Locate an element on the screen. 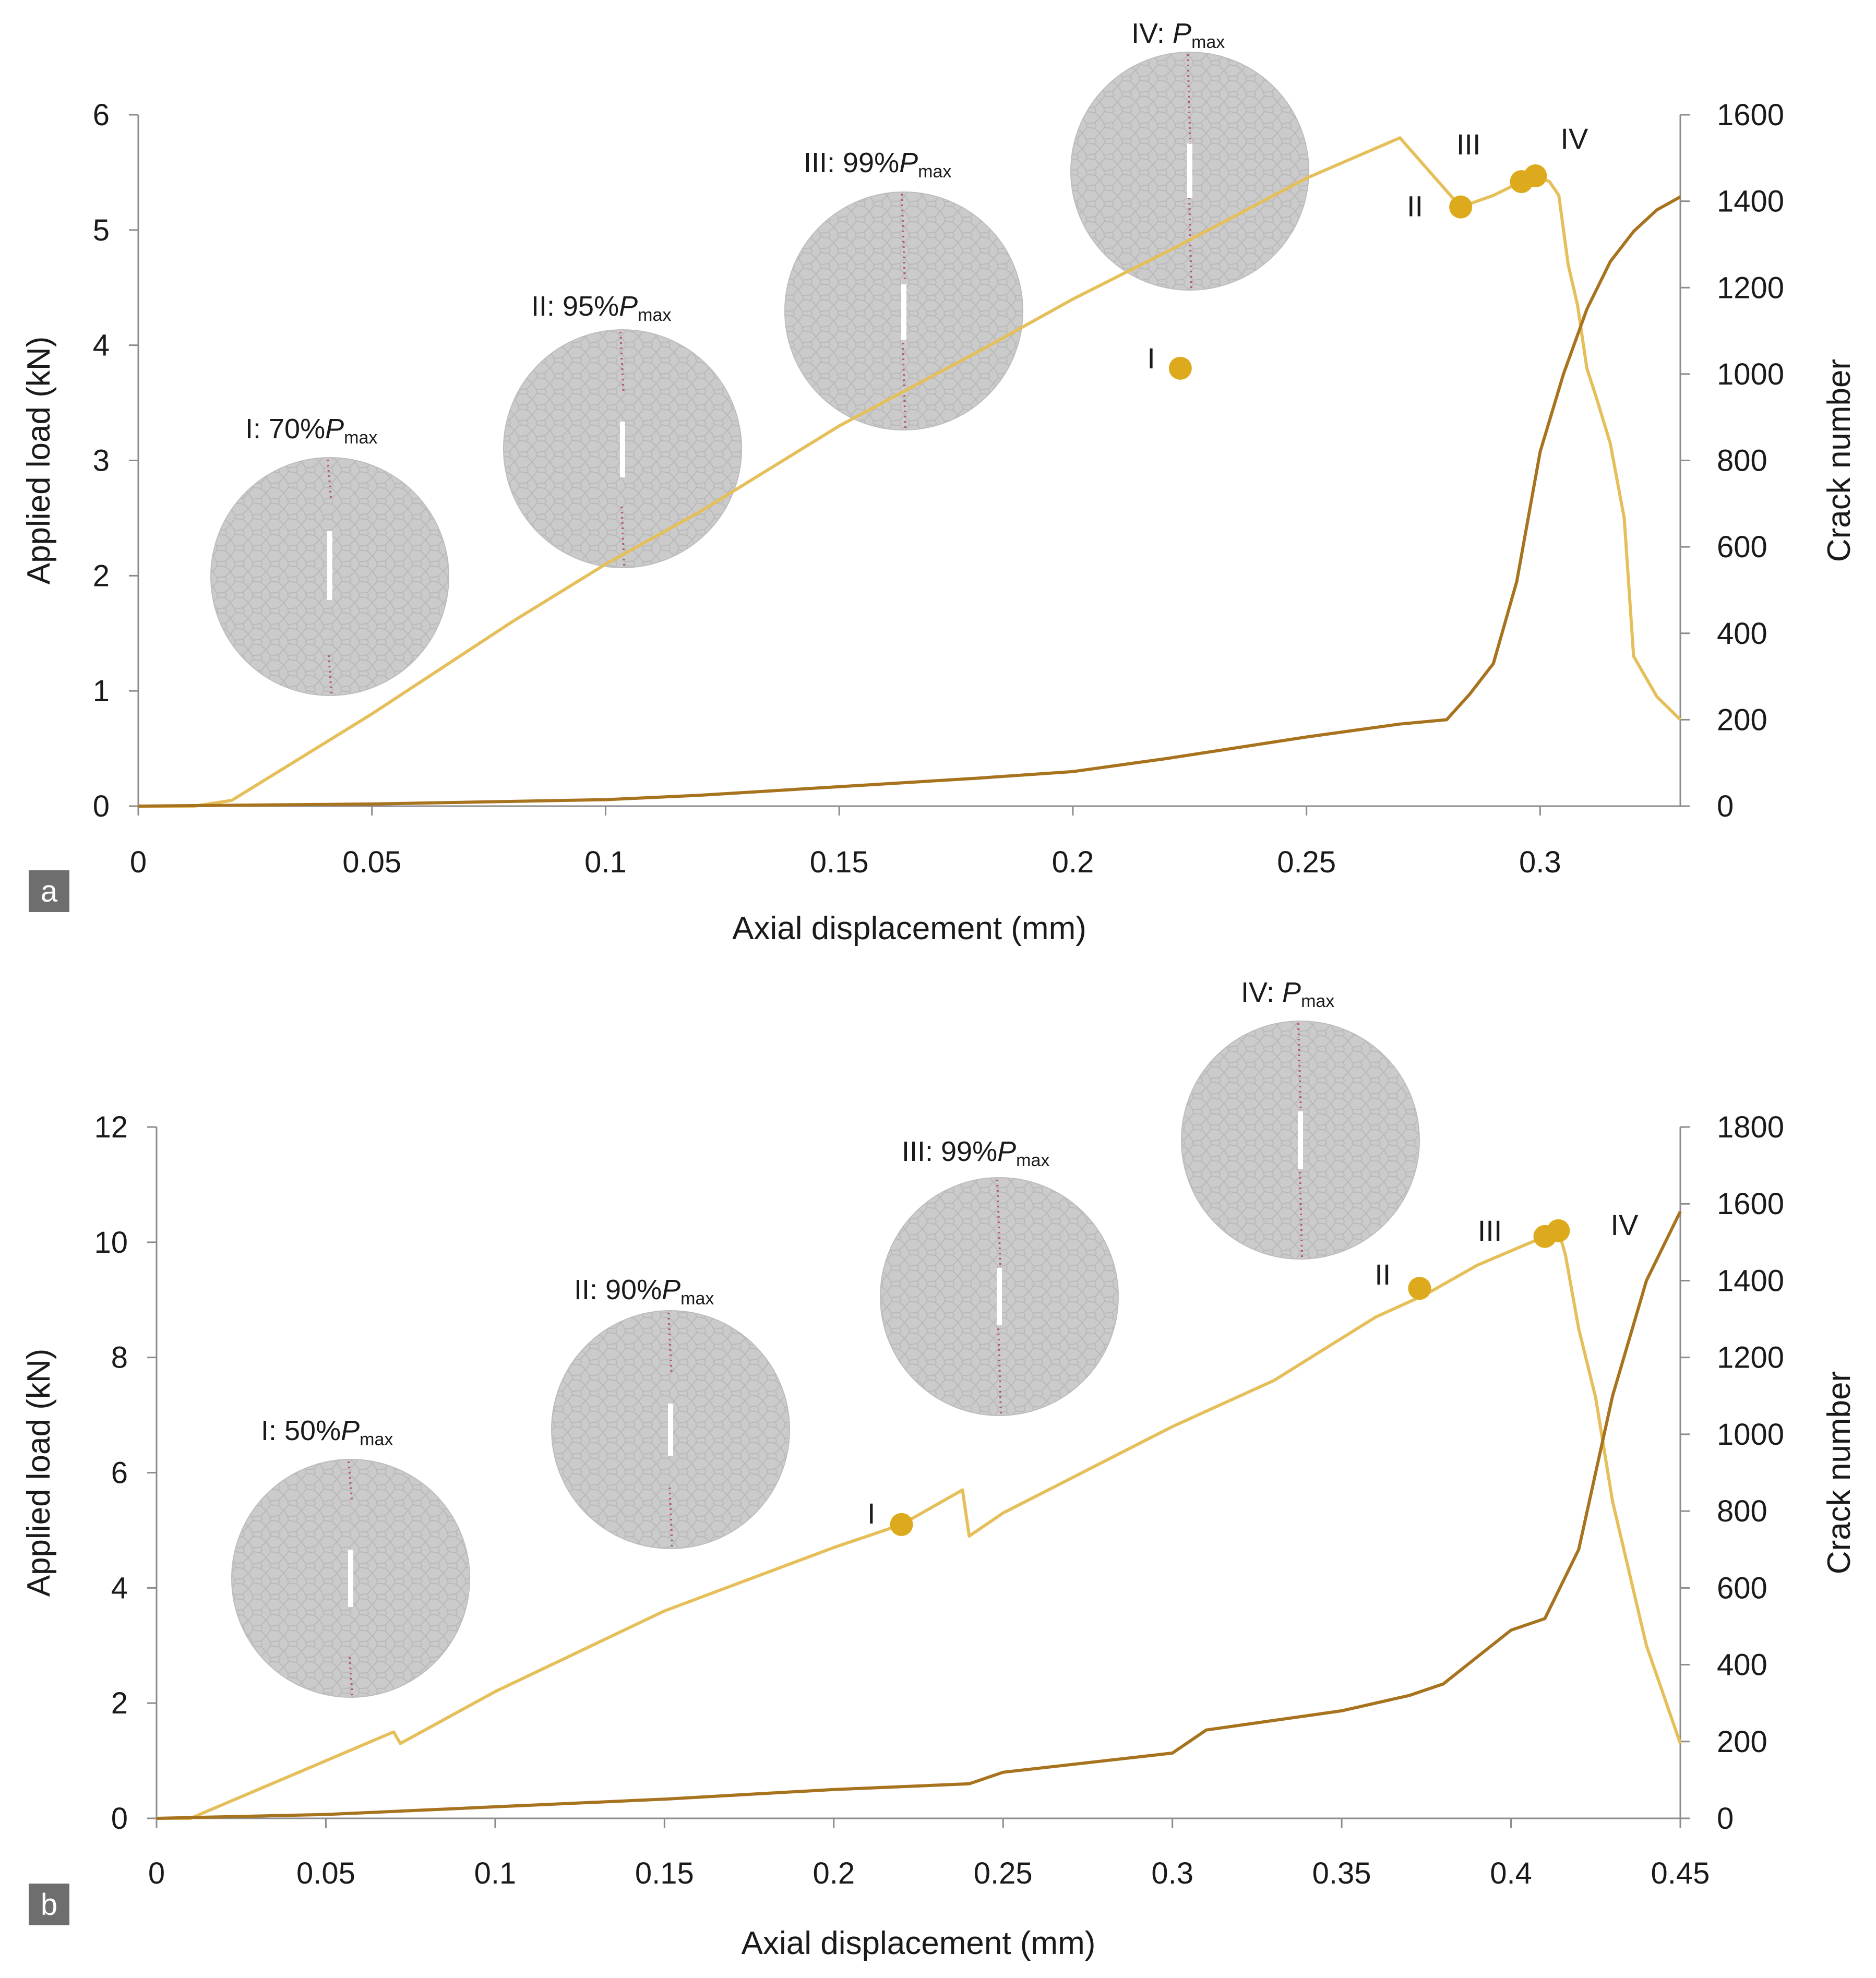  y2-axis-label: Crack number is located at coordinates (1839, 460).